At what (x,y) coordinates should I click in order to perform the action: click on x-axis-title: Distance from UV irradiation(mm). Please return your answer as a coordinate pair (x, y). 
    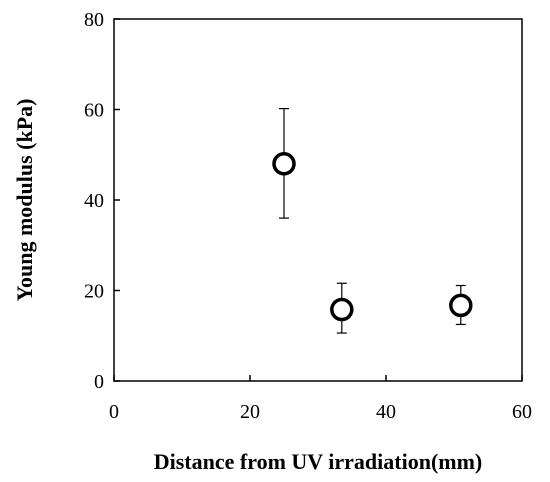
    Looking at the image, I should click on (318, 461).